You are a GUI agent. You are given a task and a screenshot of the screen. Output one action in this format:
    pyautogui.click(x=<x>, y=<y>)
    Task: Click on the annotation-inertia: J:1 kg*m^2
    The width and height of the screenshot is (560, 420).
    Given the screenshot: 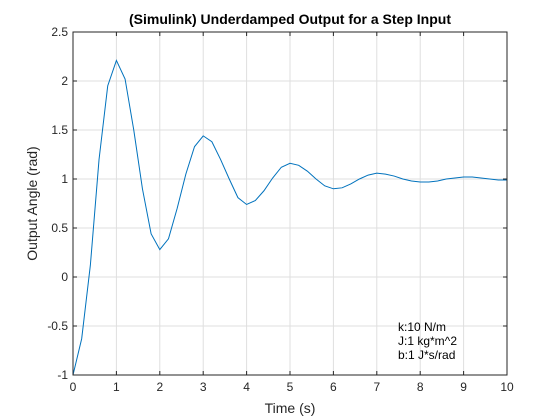 What is the action you would take?
    pyautogui.click(x=427, y=341)
    